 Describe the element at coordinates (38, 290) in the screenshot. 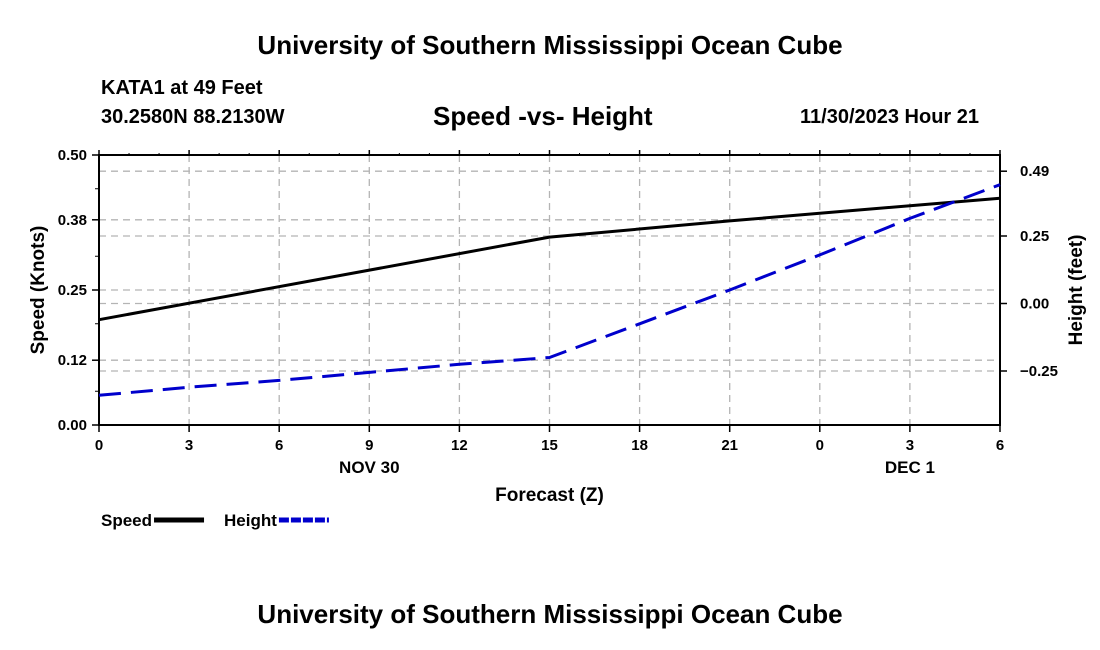

I see `y-axis-title: Speed (Knots)` at that location.